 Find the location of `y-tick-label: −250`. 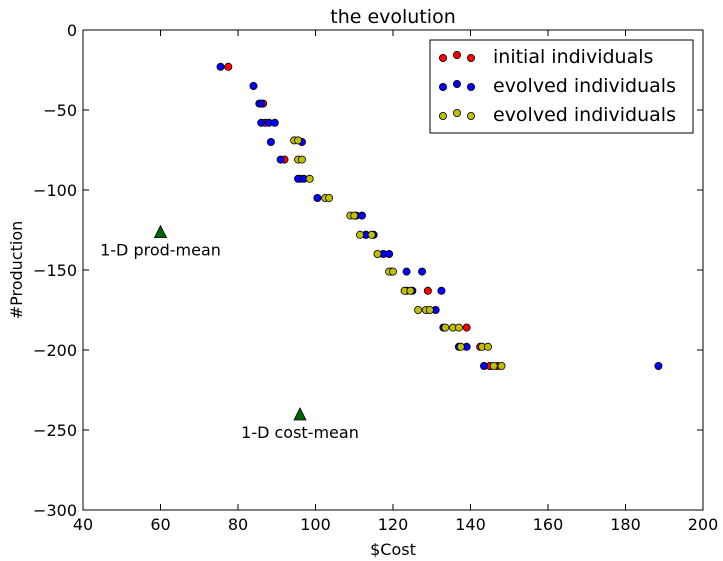

y-tick-label: −250 is located at coordinates (55, 430).